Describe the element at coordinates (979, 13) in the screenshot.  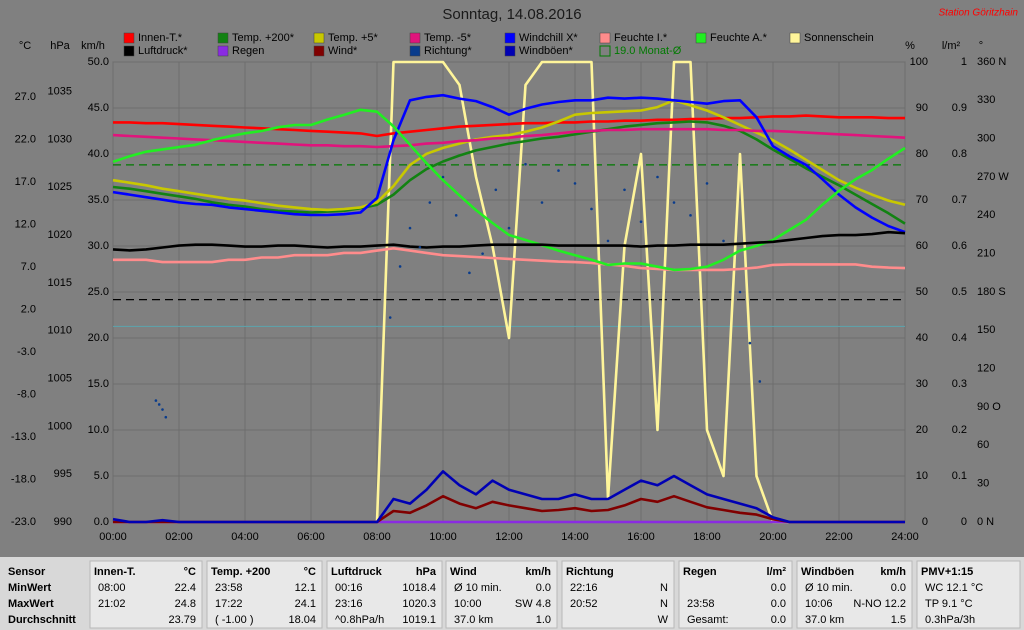
I see `station-name: Station Göritzhain` at that location.